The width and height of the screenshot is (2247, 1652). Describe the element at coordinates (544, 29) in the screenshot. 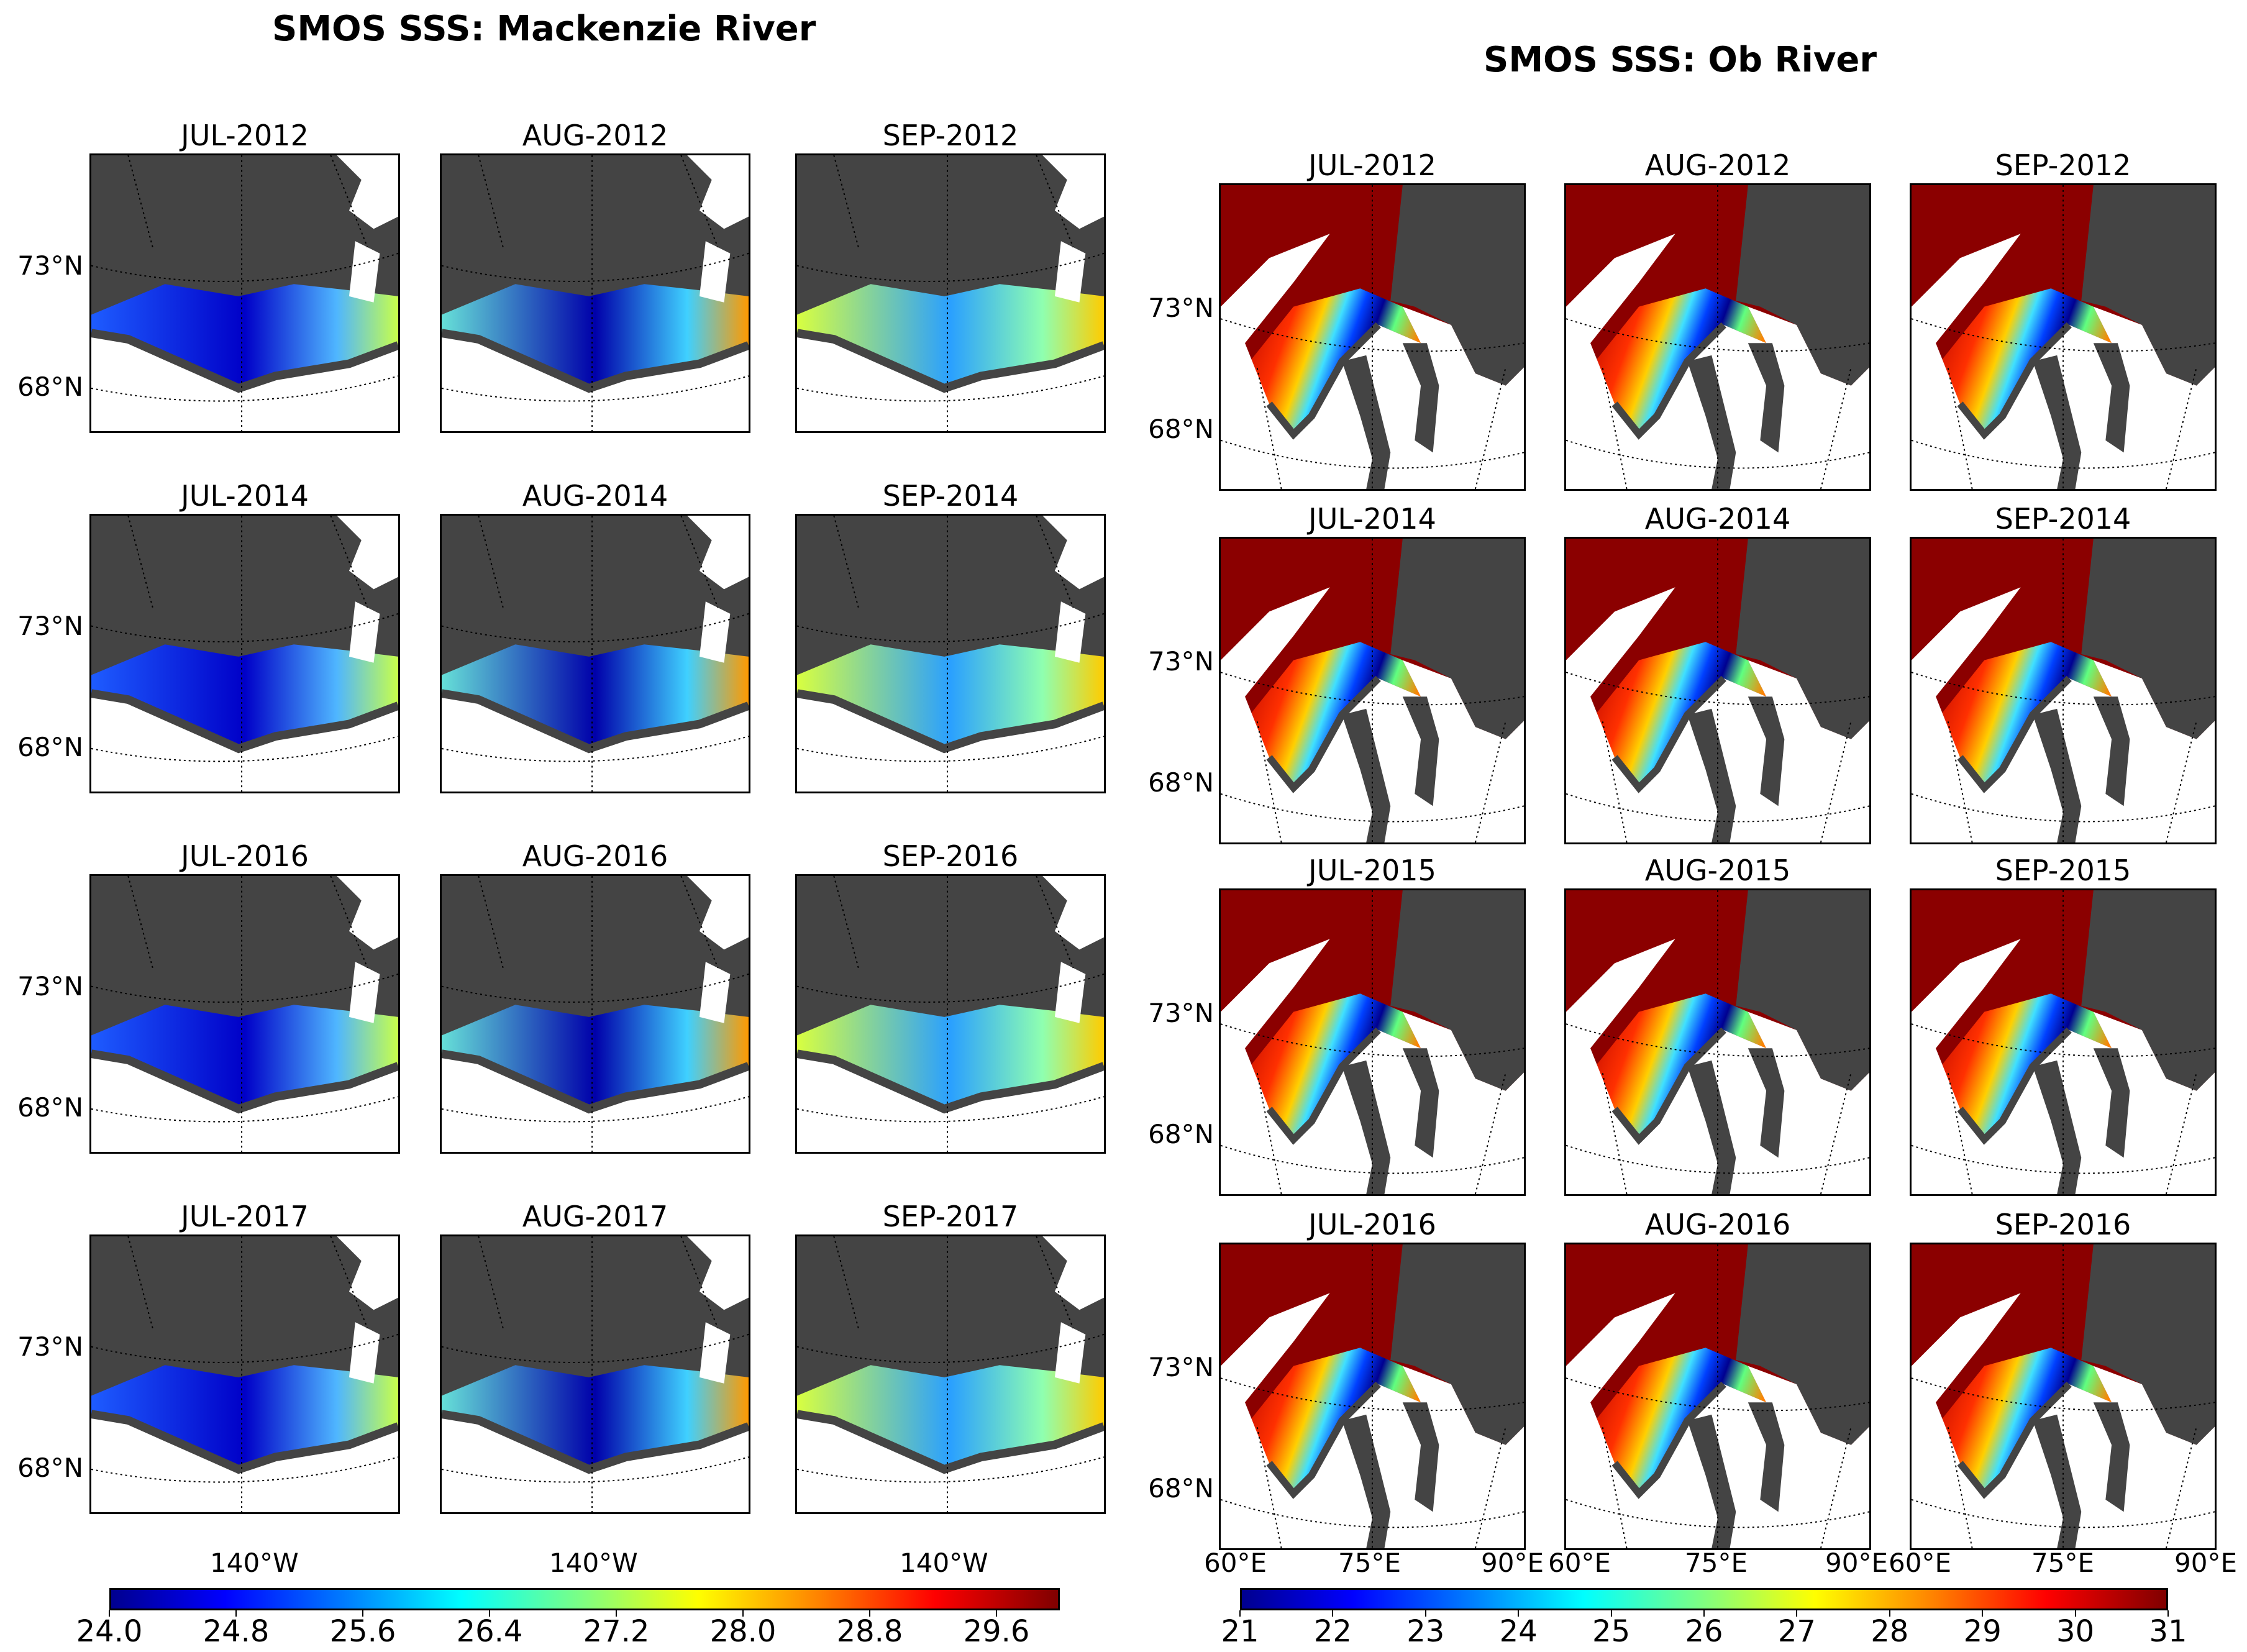

I see `mackenzie-title: SMOS SSS: Mackenzie River` at that location.